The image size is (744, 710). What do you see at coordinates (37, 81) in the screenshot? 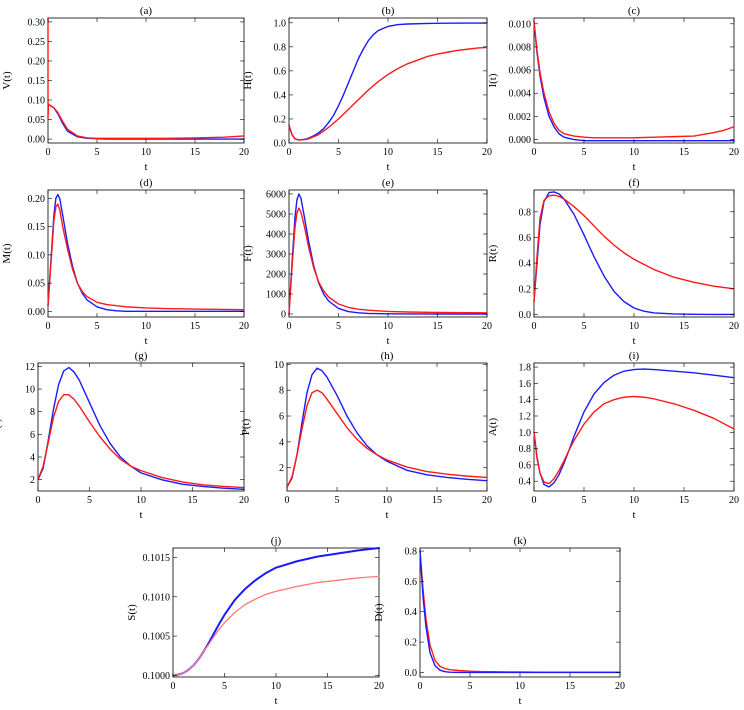
I see `y-tick-label: 0.15` at bounding box center [37, 81].